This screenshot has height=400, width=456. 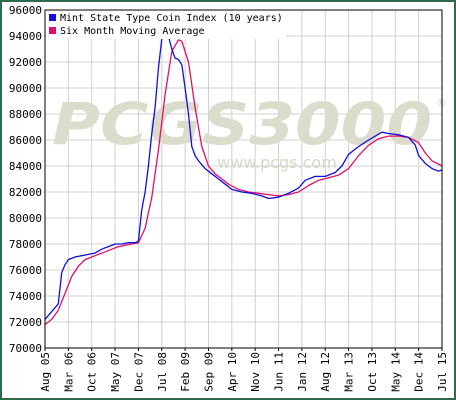 I want to click on y-tick-label: 88000, so click(x=25, y=114).